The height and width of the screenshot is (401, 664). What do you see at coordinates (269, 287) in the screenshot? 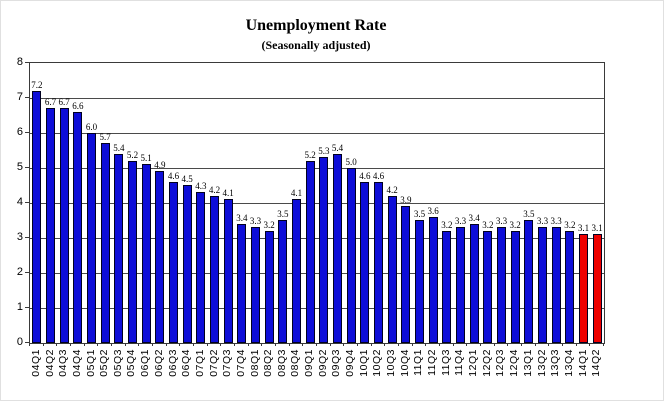
I see `bar-08Q2` at bounding box center [269, 287].